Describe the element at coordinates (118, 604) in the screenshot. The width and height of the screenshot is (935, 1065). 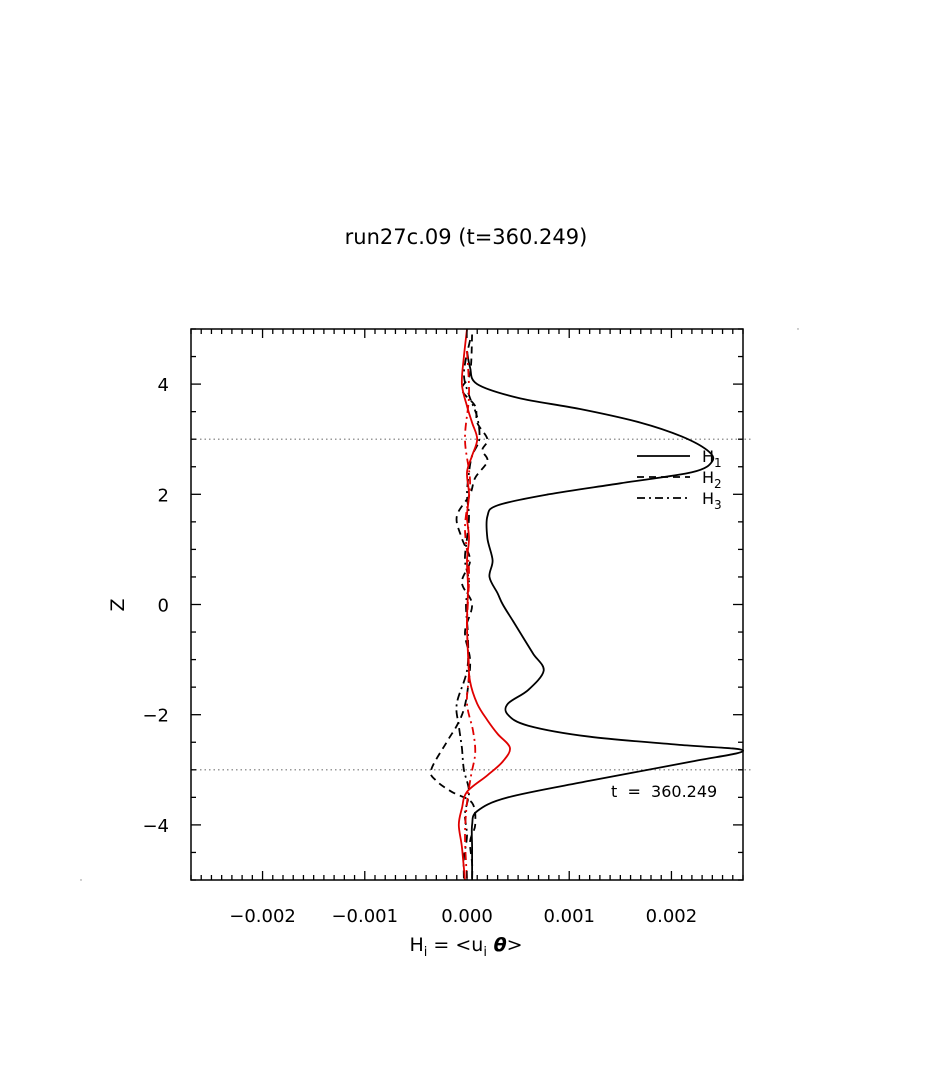
I see `y-axis-label: Z` at that location.